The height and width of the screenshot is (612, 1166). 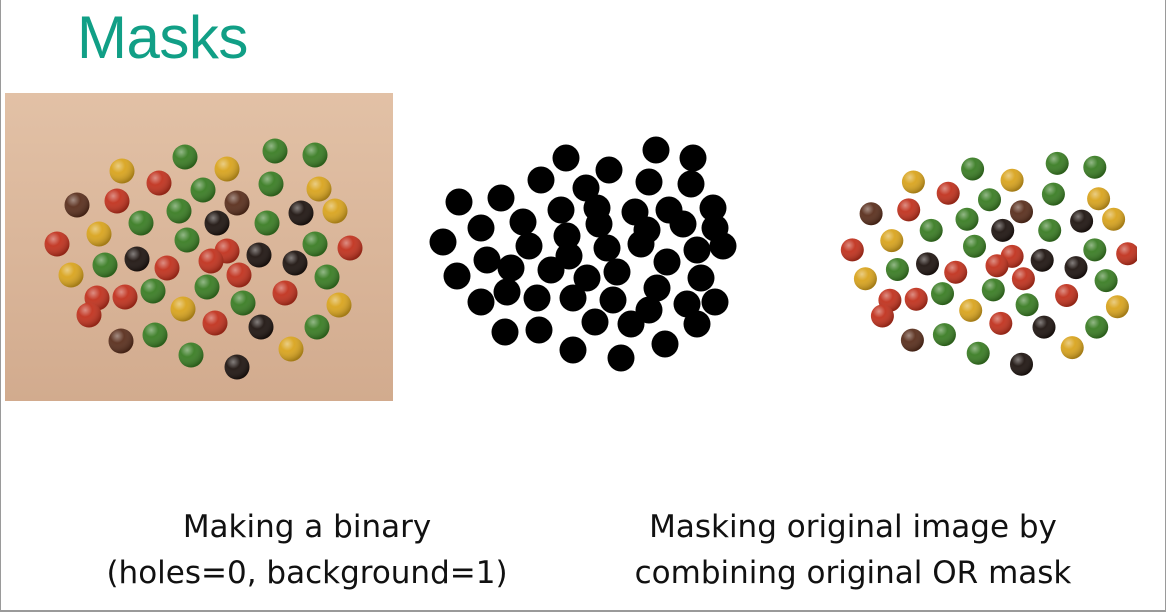 What do you see at coordinates (162, 37) in the screenshot?
I see `slide-title: Masks` at bounding box center [162, 37].